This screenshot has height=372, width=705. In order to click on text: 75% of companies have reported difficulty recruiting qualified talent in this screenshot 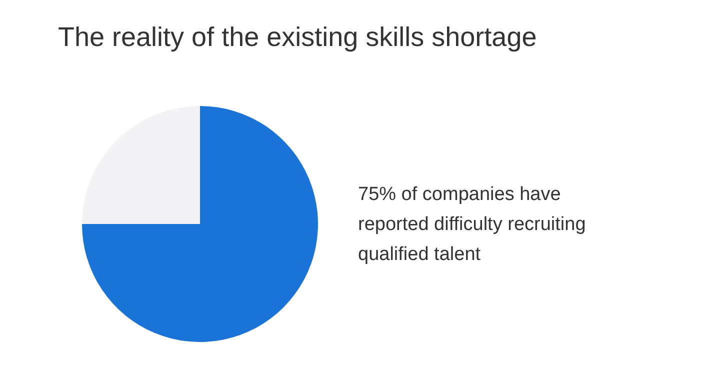, I will do `click(472, 225)`.